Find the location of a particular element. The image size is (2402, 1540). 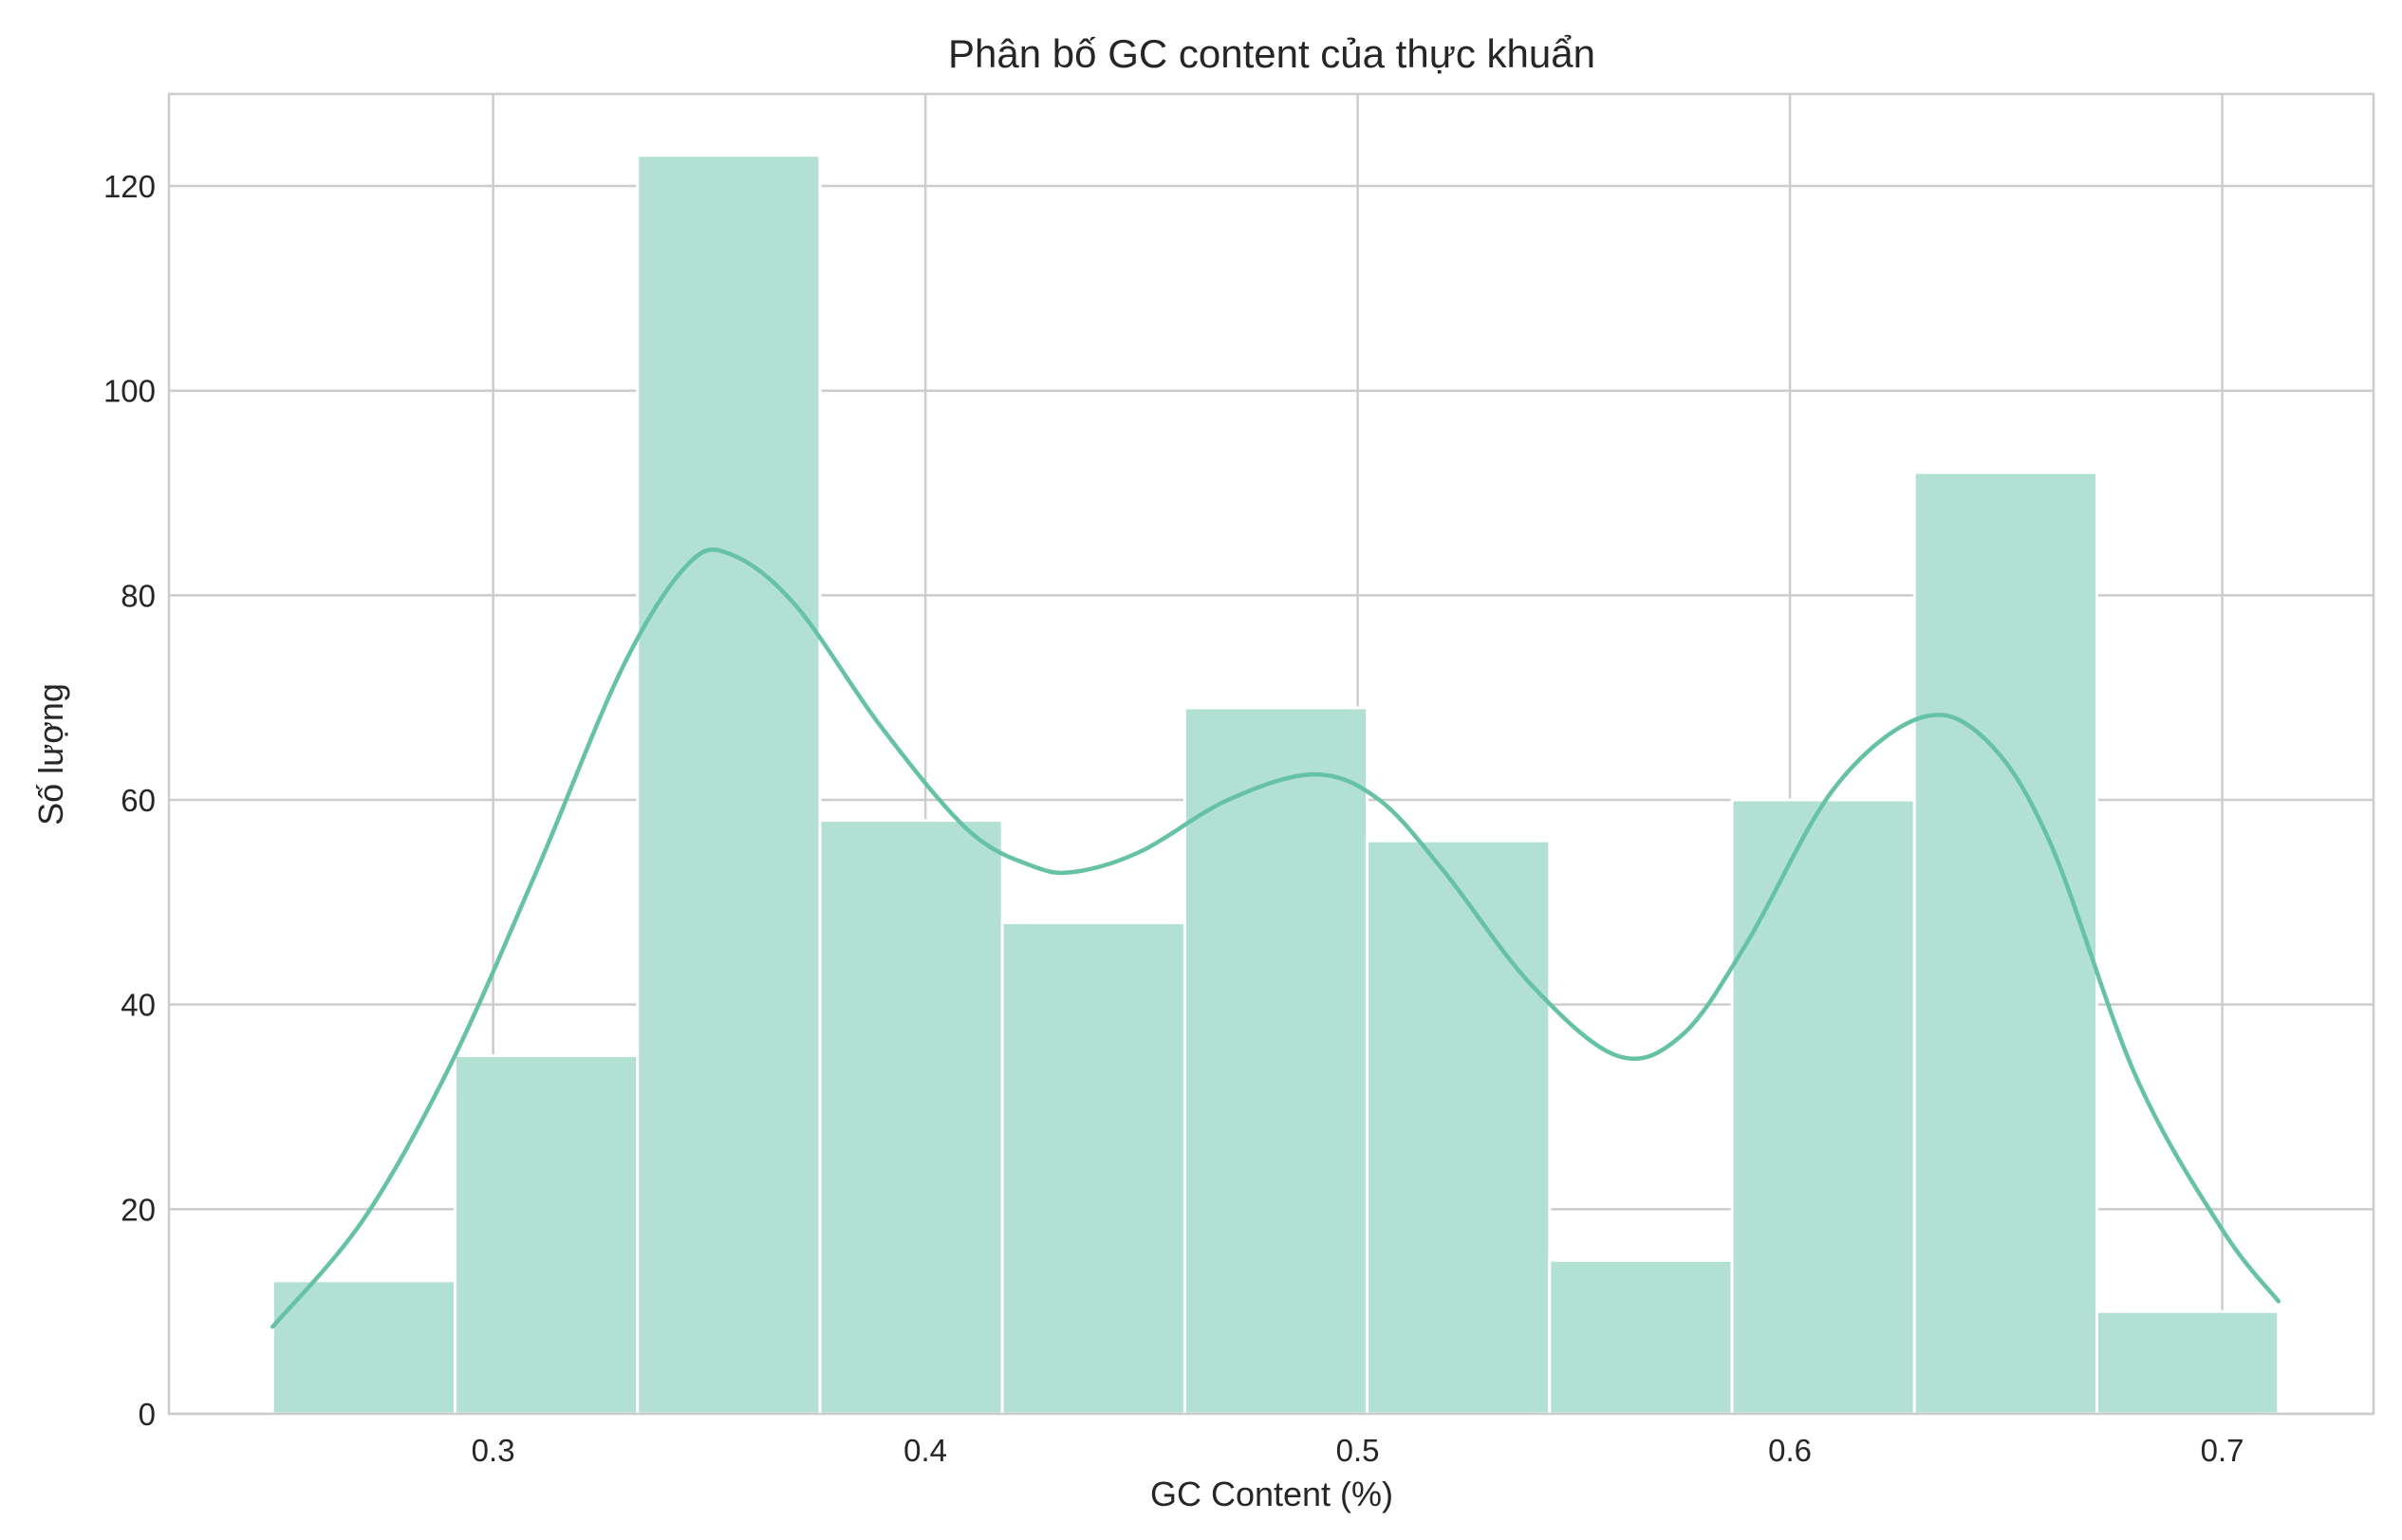

y-tick-label: 0 is located at coordinates (148, 1414).